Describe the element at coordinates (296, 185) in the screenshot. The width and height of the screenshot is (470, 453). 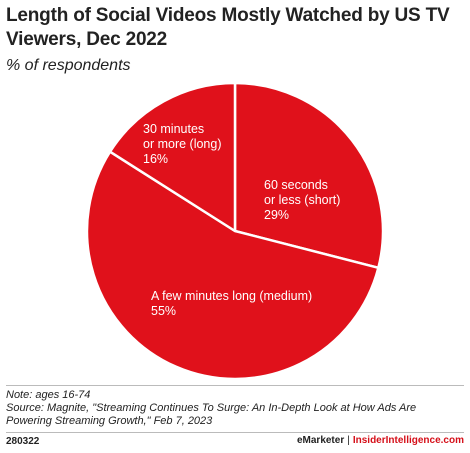
I see `slice-label-line: 60 seconds` at that location.